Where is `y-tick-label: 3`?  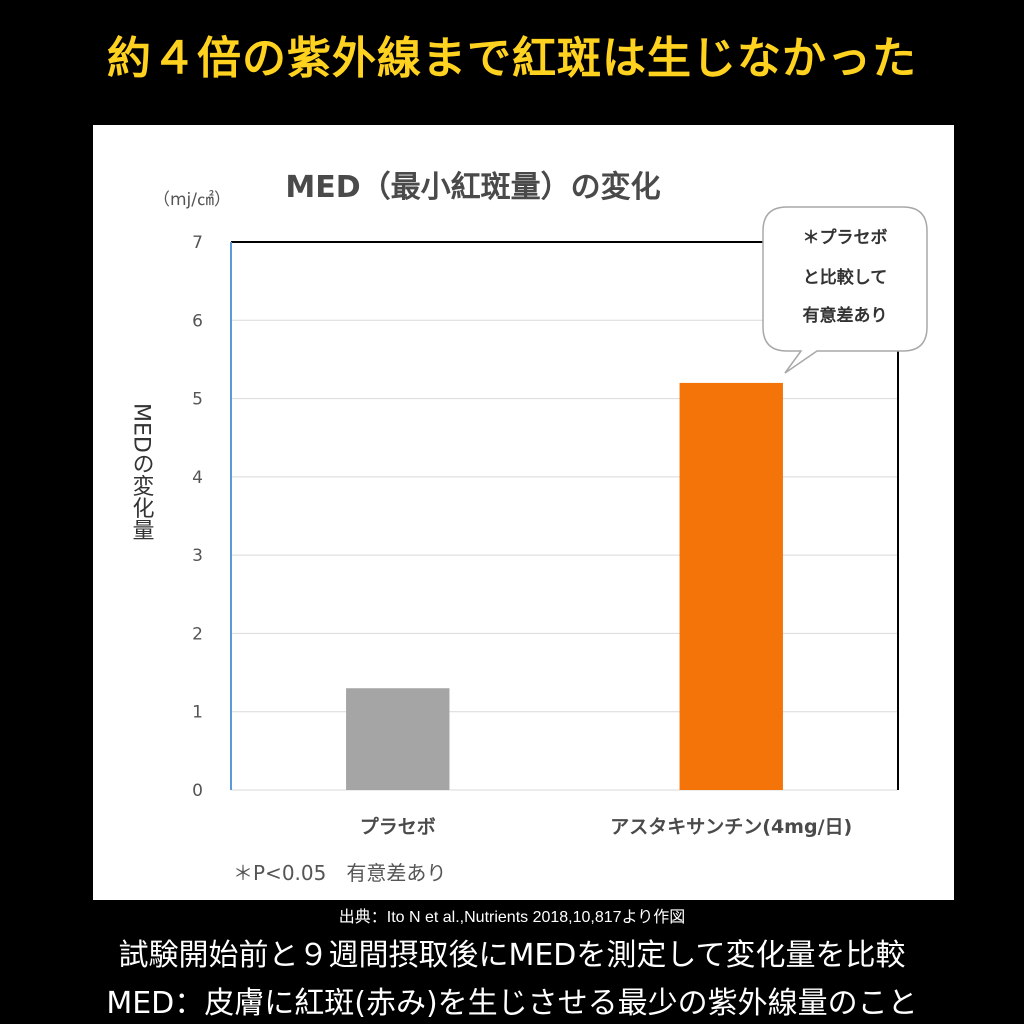
y-tick-label: 3 is located at coordinates (197, 556).